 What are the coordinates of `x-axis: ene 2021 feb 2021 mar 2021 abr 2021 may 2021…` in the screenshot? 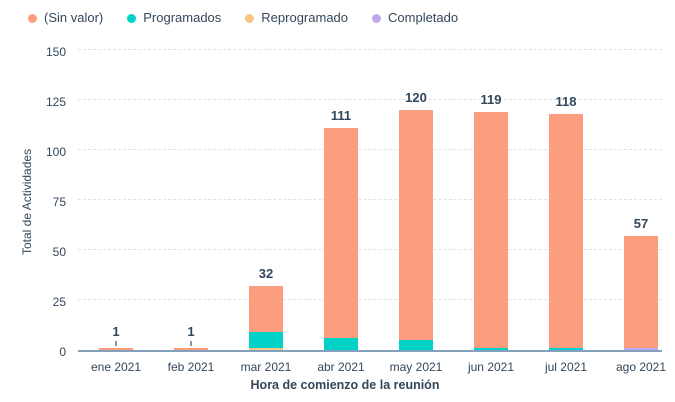 It's located at (372, 368).